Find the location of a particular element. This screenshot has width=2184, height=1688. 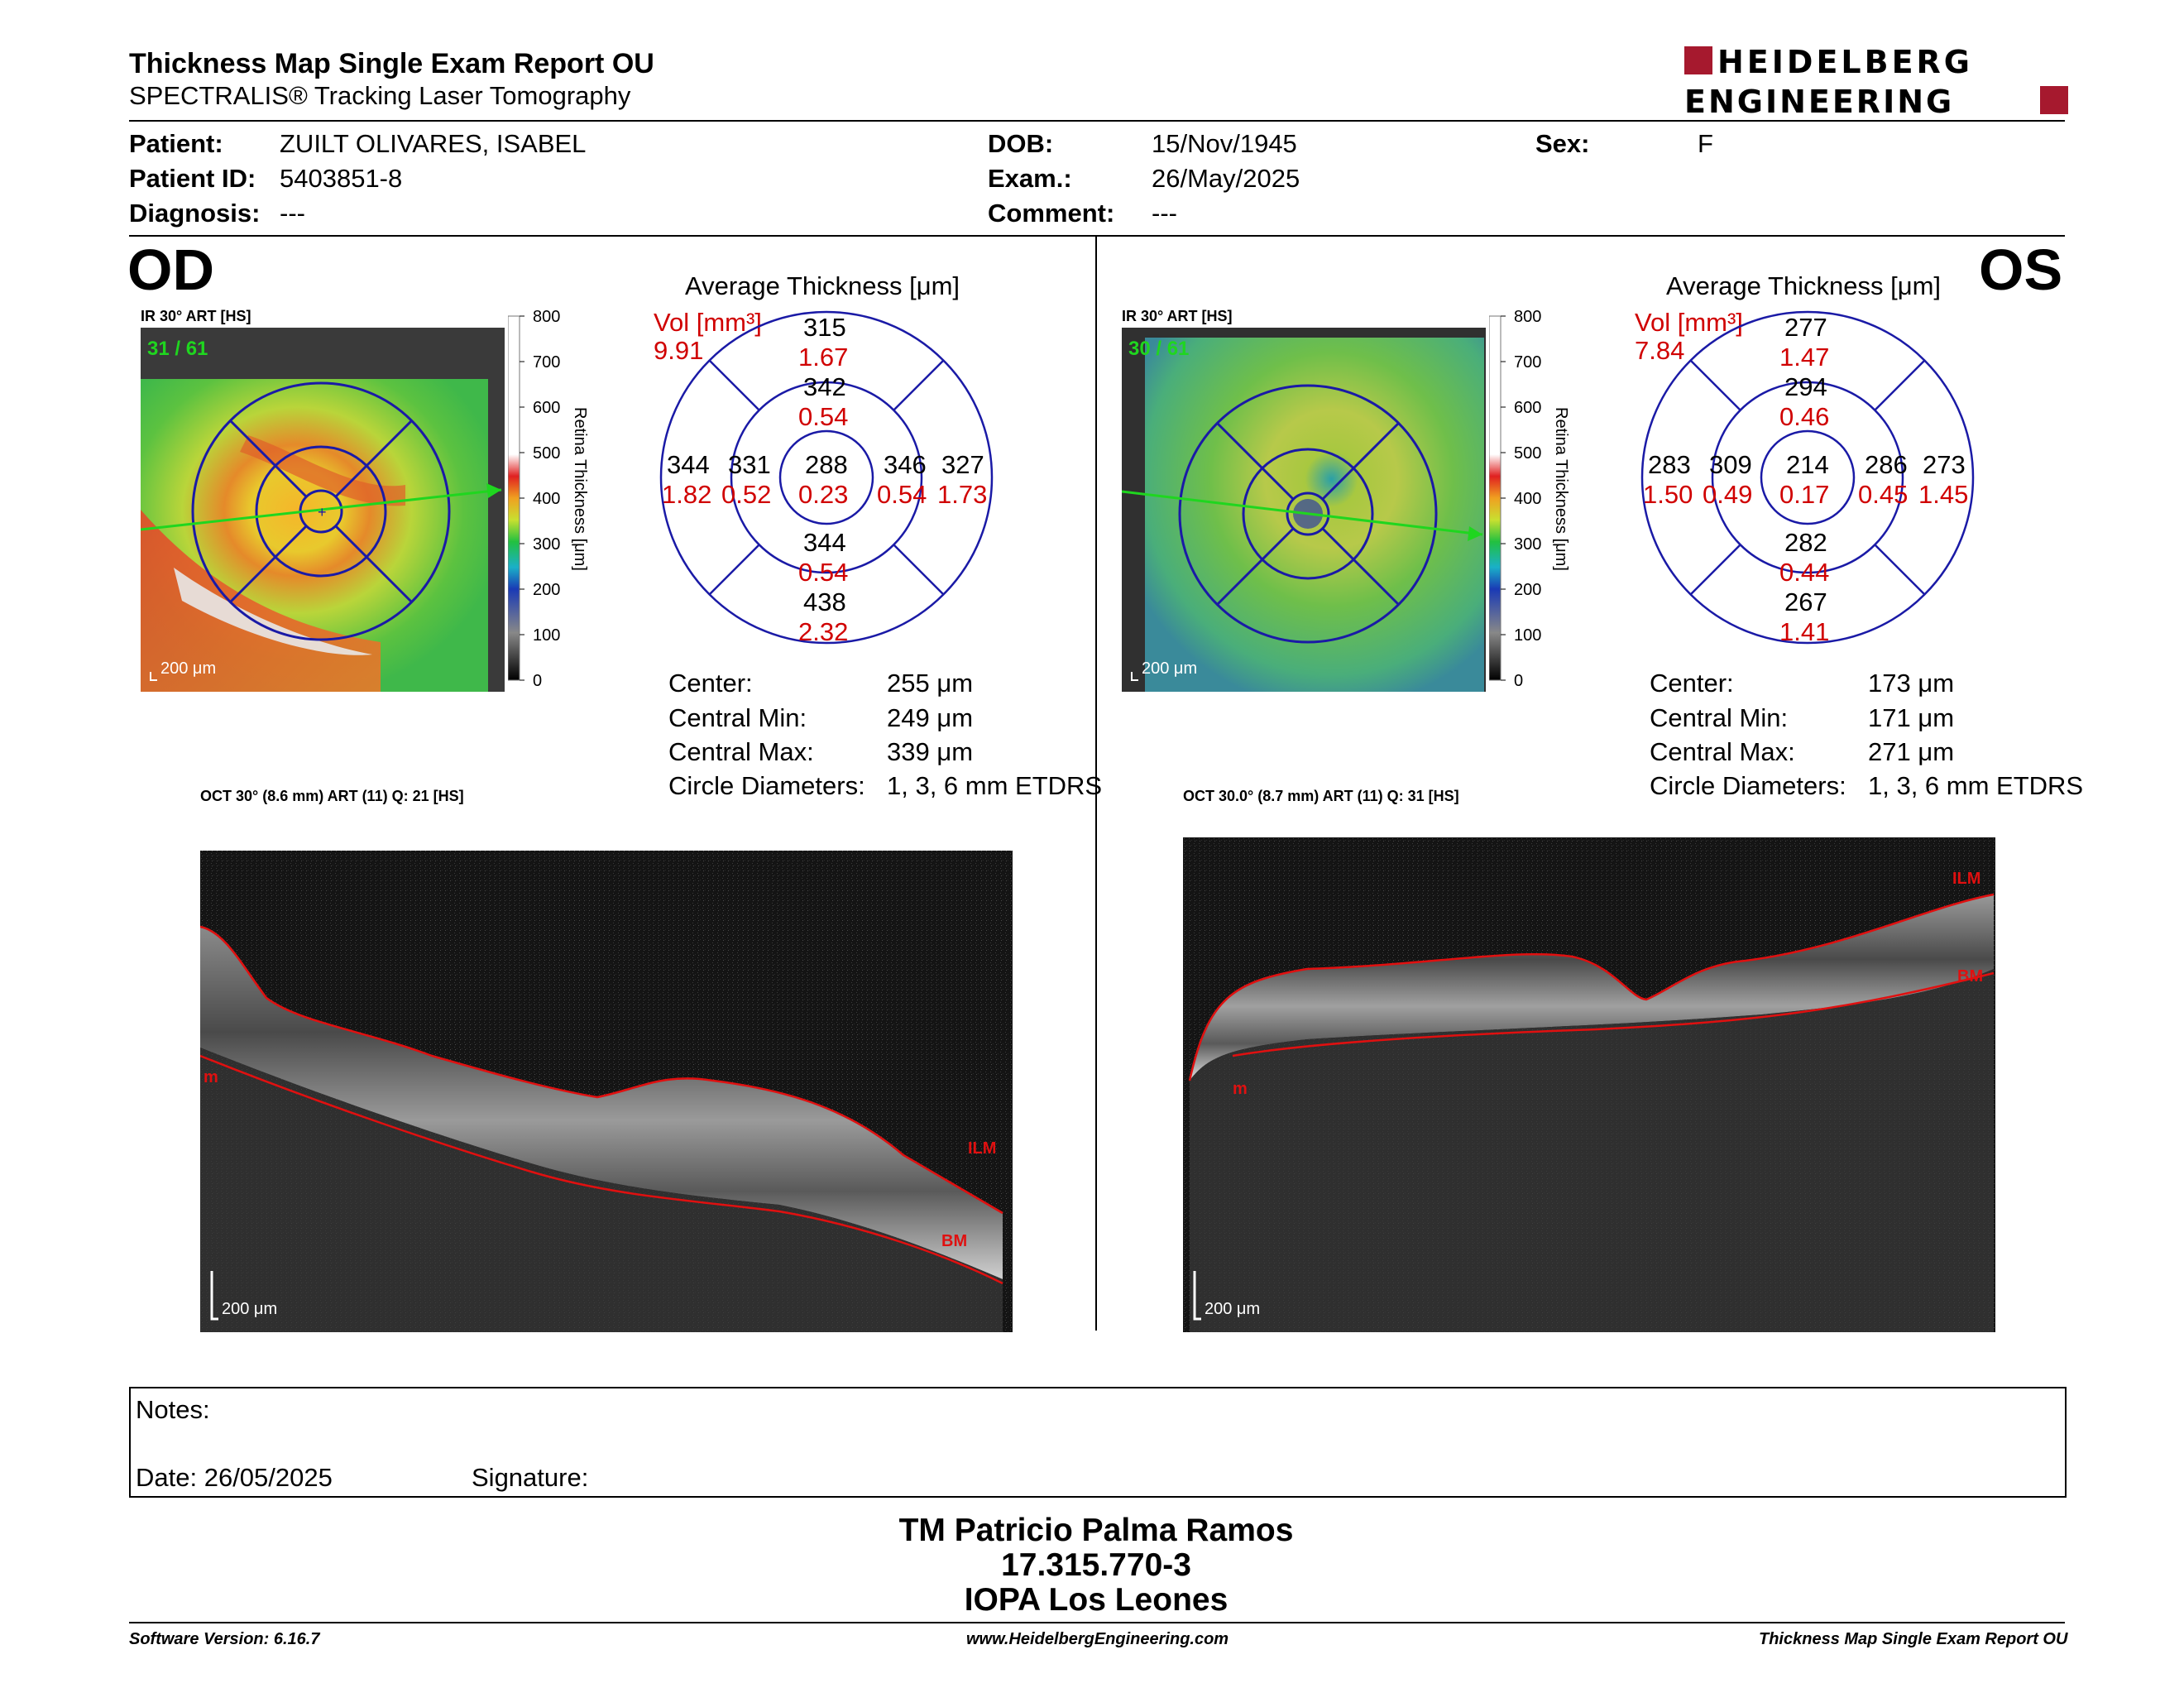

od-inner-inf-vol: 0.54 is located at coordinates (823, 572).